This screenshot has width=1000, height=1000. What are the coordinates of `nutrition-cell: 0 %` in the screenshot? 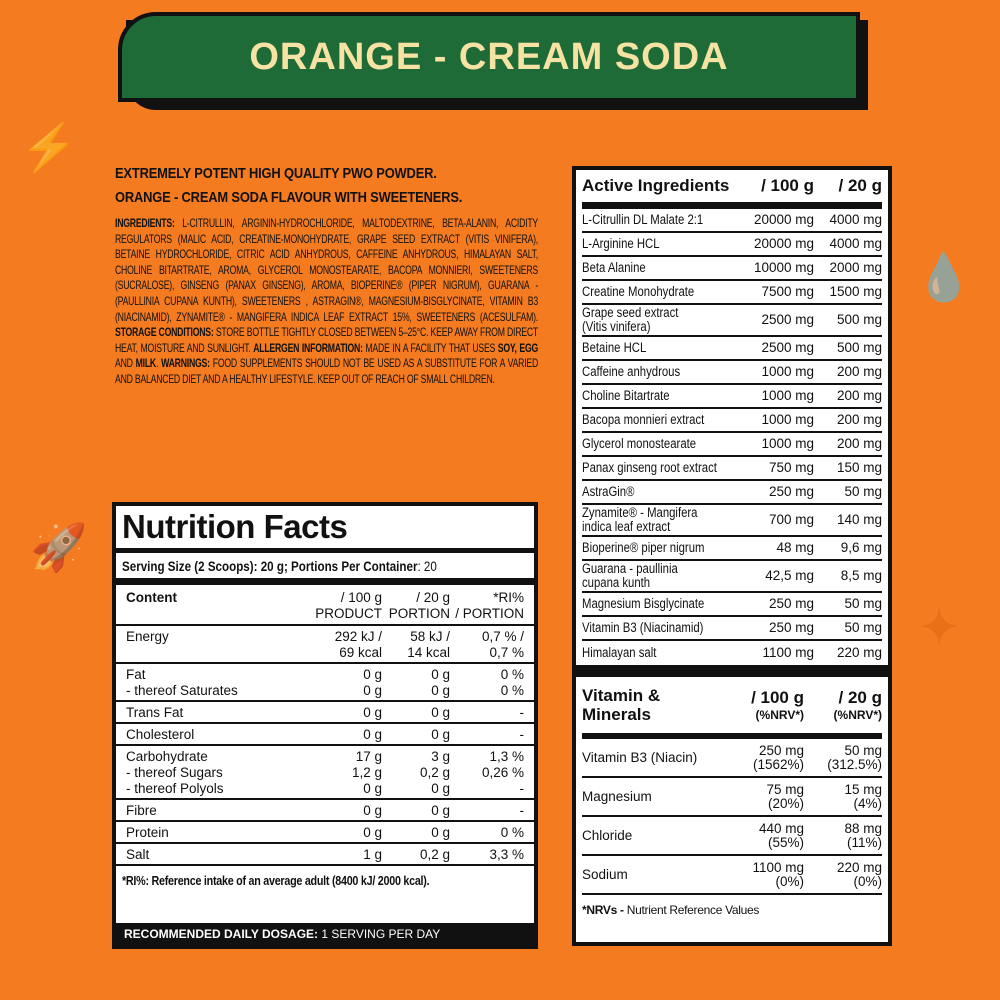 It's located at (512, 690).